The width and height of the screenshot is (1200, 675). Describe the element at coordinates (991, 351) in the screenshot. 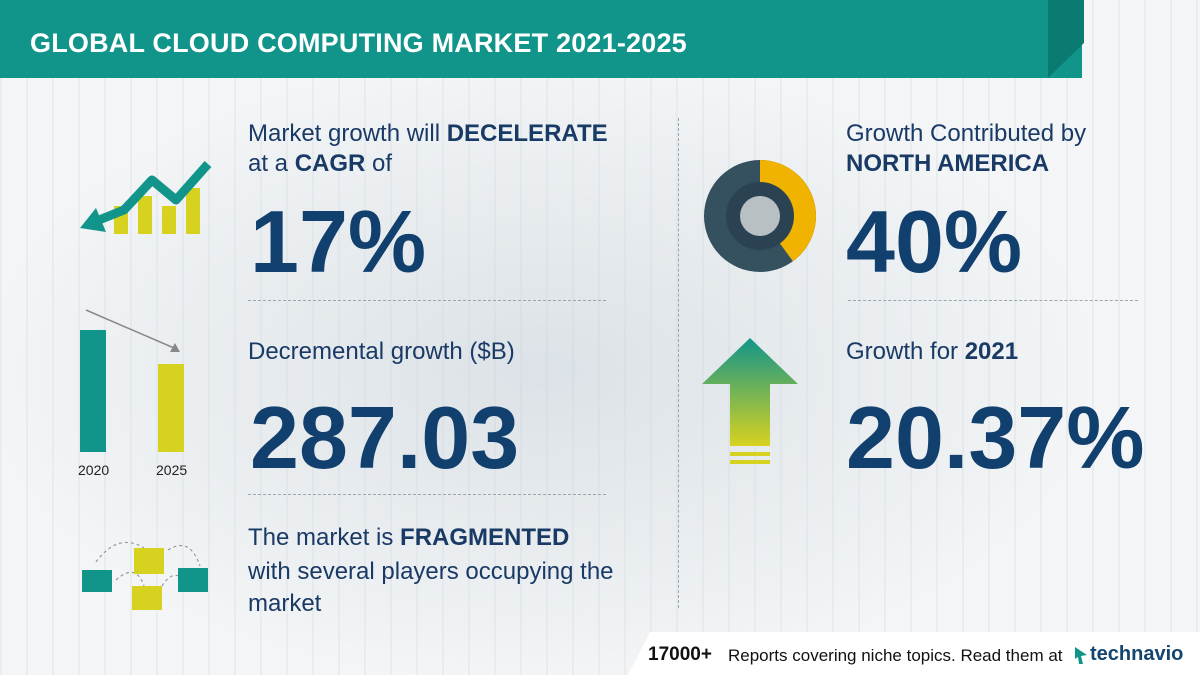

I see `yoy-label-year: 2021` at that location.